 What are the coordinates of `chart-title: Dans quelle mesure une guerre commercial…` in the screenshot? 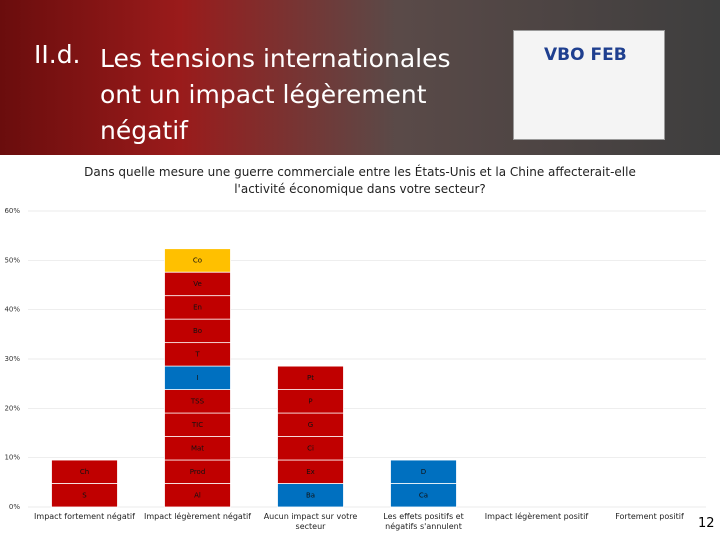 It's located at (360, 180).